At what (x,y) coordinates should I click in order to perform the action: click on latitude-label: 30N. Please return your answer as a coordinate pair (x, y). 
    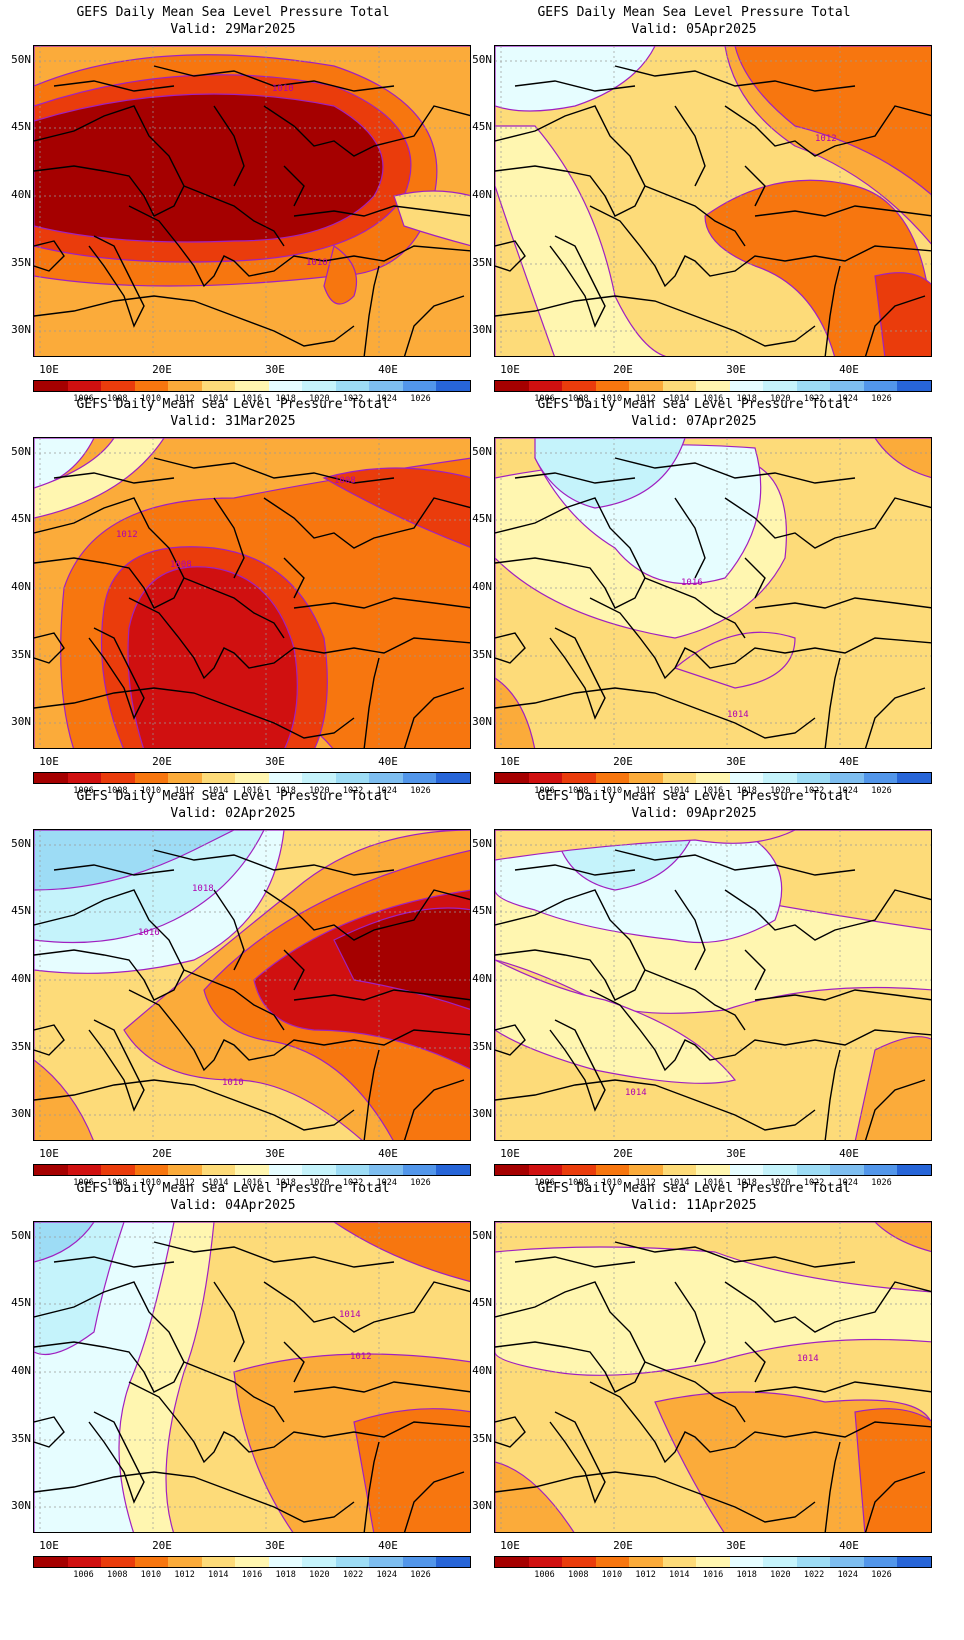
    Looking at the image, I should click on (482, 1113).